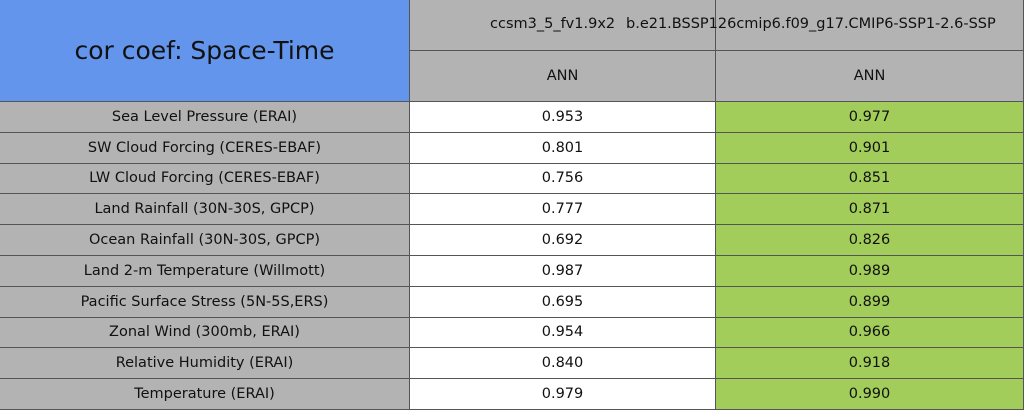  I want to click on row-label: Land Rainfall (30N-30S, GPCP), so click(205, 210).